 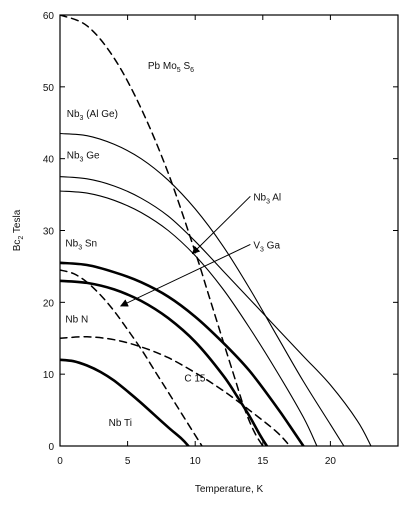 I want to click on x-tick-label: 15, so click(x=263, y=461).